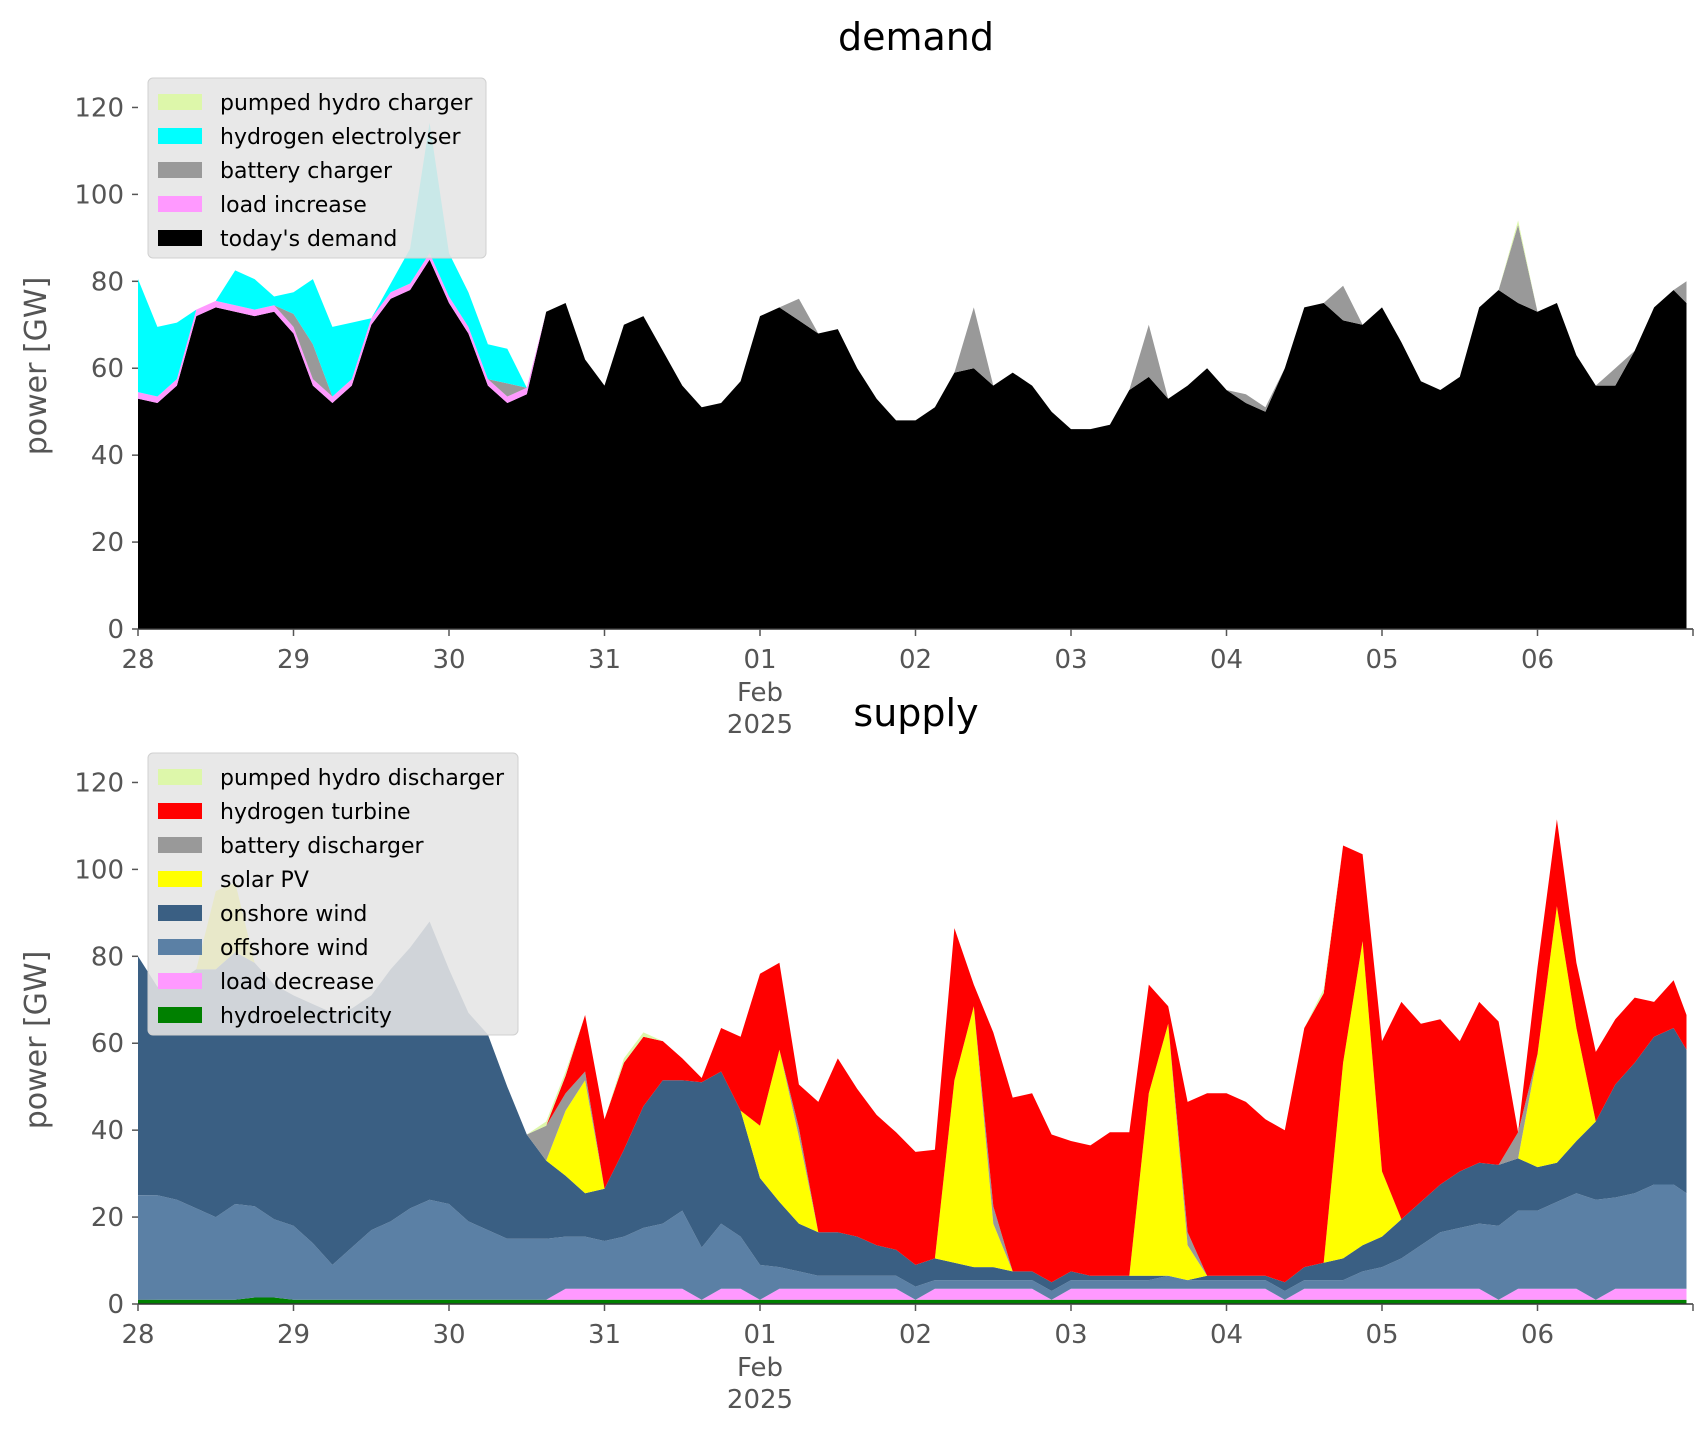 The image size is (1706, 1431). Describe the element at coordinates (308, 239) in the screenshot. I see `legend-entry-today-s-demand: today's demand` at that location.